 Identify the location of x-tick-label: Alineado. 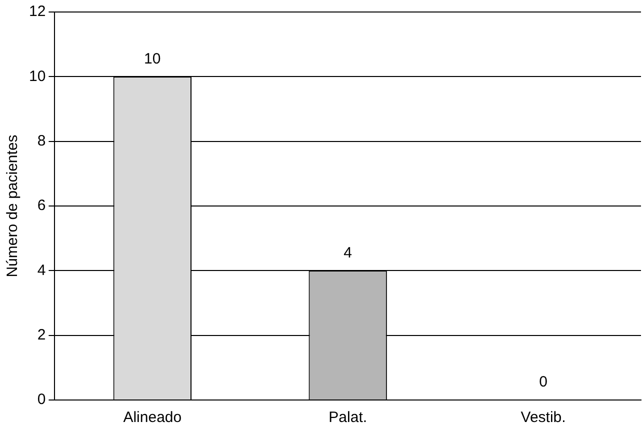
(152, 417).